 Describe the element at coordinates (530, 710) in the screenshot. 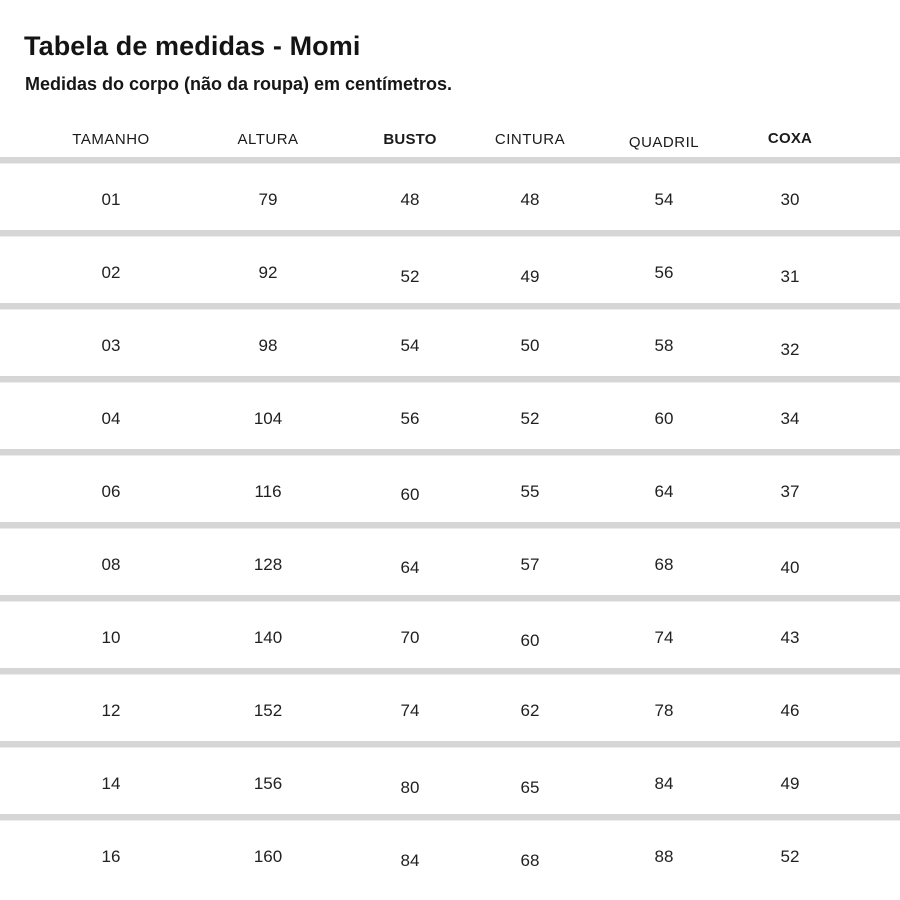

I see `cell-cintura: 62` at that location.